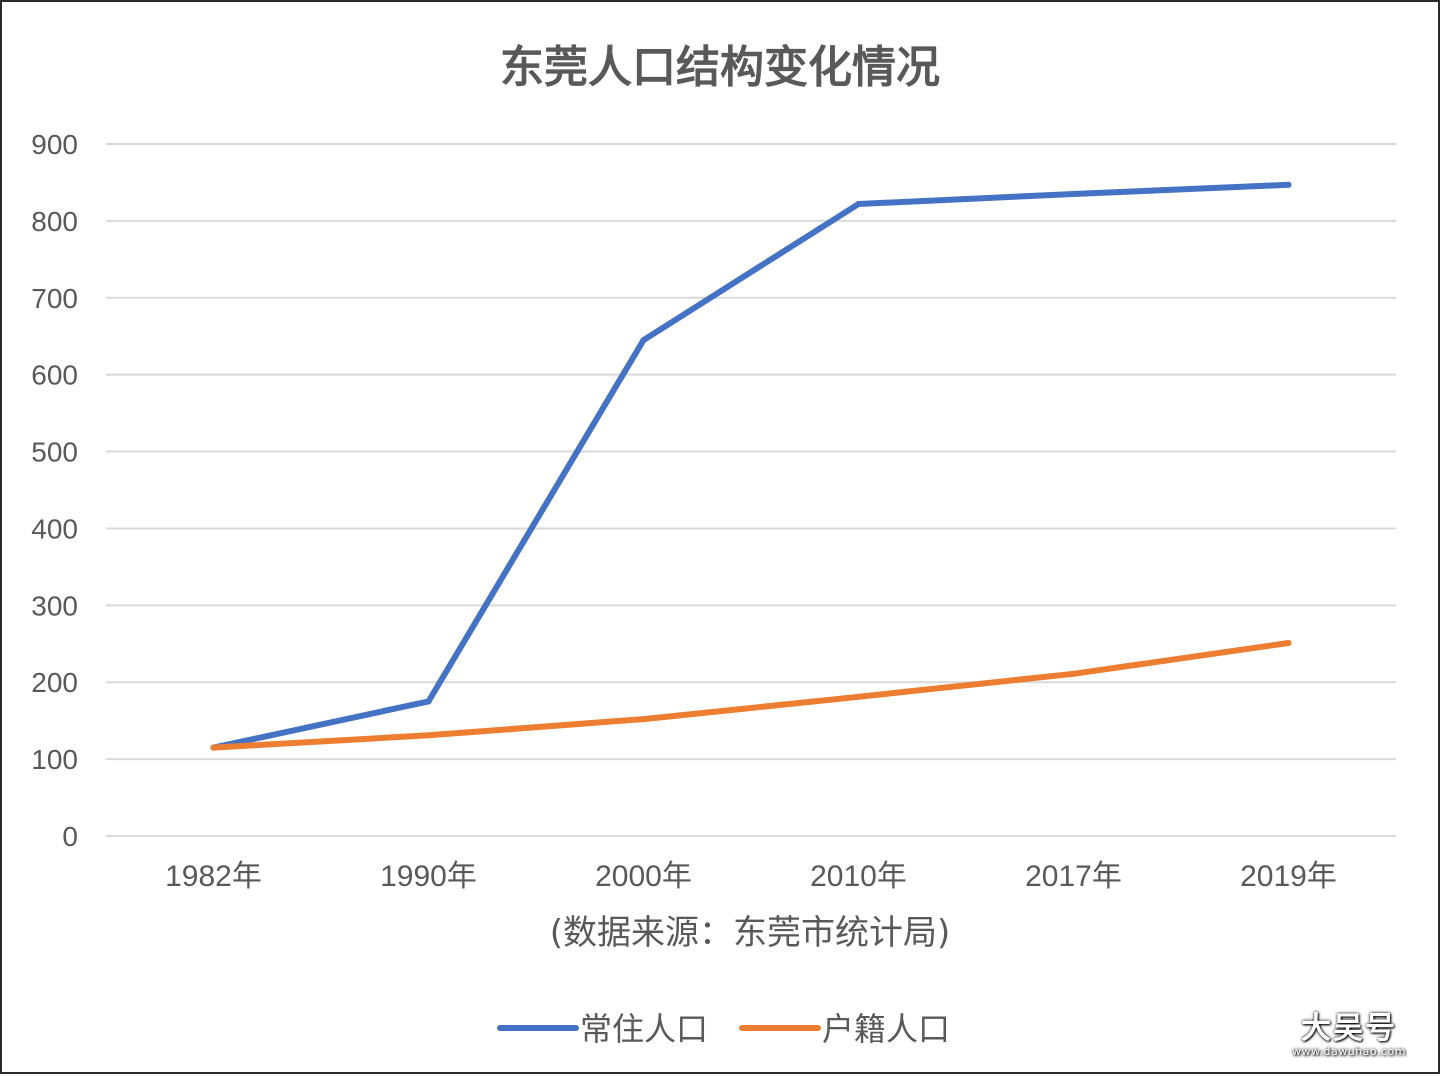  What do you see at coordinates (54, 528) in the screenshot?
I see `y-tick-label: 400` at bounding box center [54, 528].